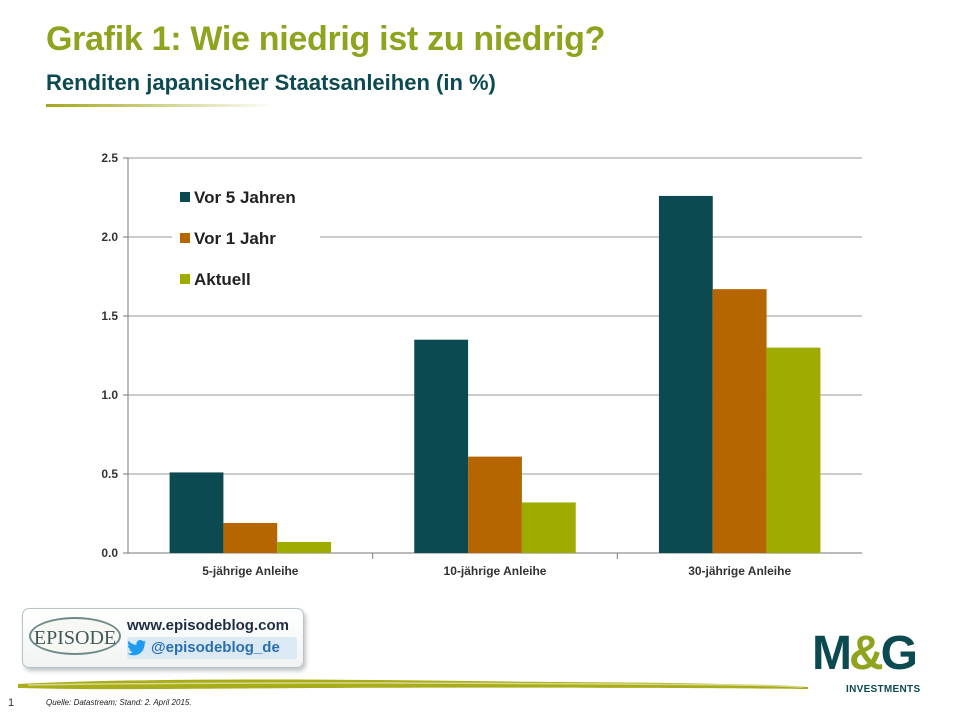 This screenshot has width=960, height=720. I want to click on mg-logo-g: G, so click(899, 653).